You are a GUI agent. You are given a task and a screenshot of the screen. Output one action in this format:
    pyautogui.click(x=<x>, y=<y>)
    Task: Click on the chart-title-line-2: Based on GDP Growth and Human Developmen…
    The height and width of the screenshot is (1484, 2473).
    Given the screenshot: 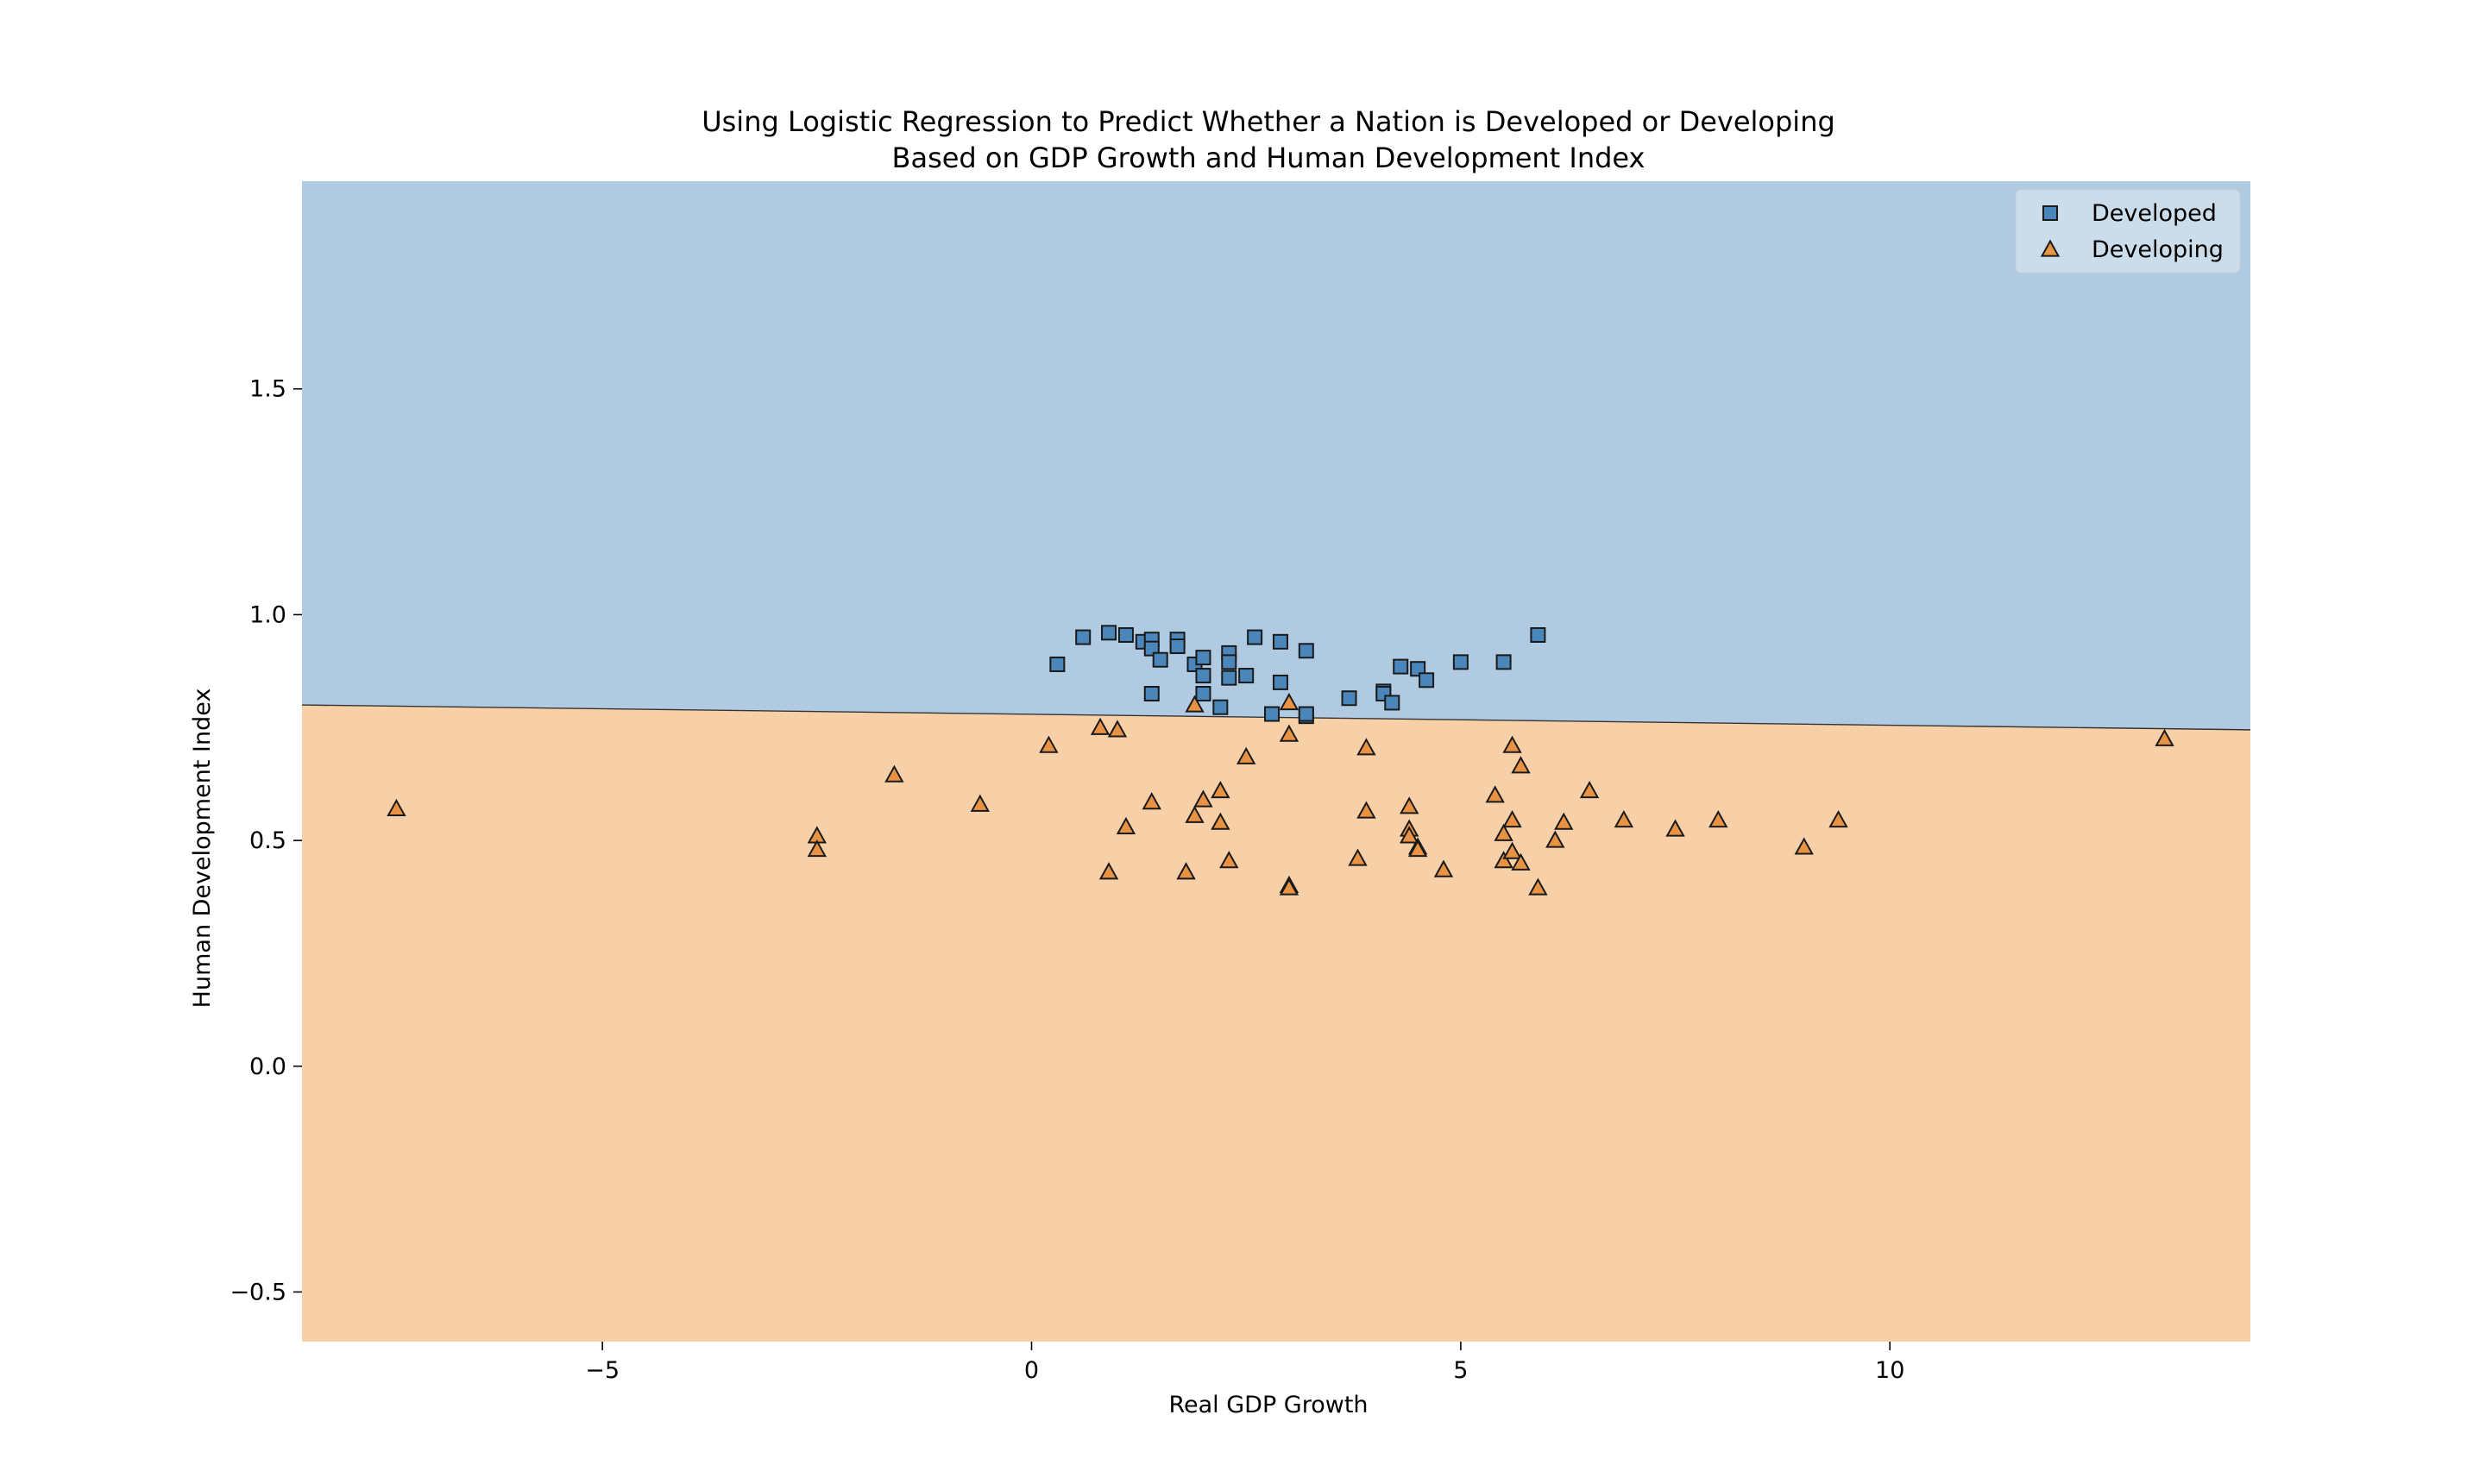 What is the action you would take?
    pyautogui.click(x=1269, y=157)
    